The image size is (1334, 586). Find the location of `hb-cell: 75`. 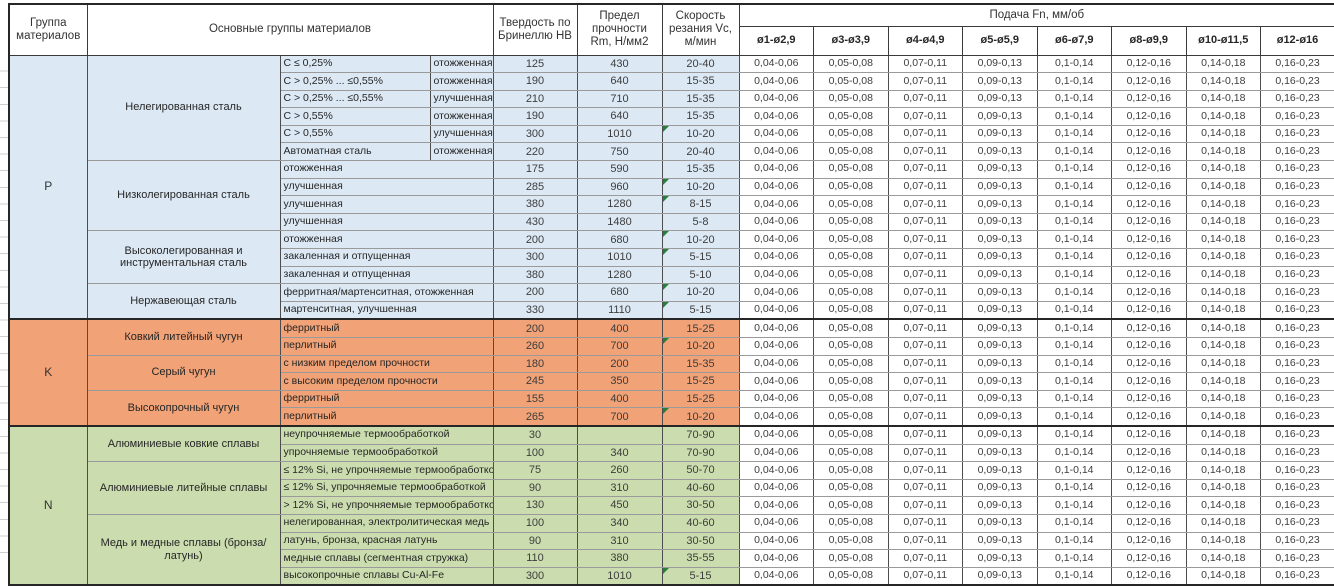

hb-cell: 75 is located at coordinates (535, 471).